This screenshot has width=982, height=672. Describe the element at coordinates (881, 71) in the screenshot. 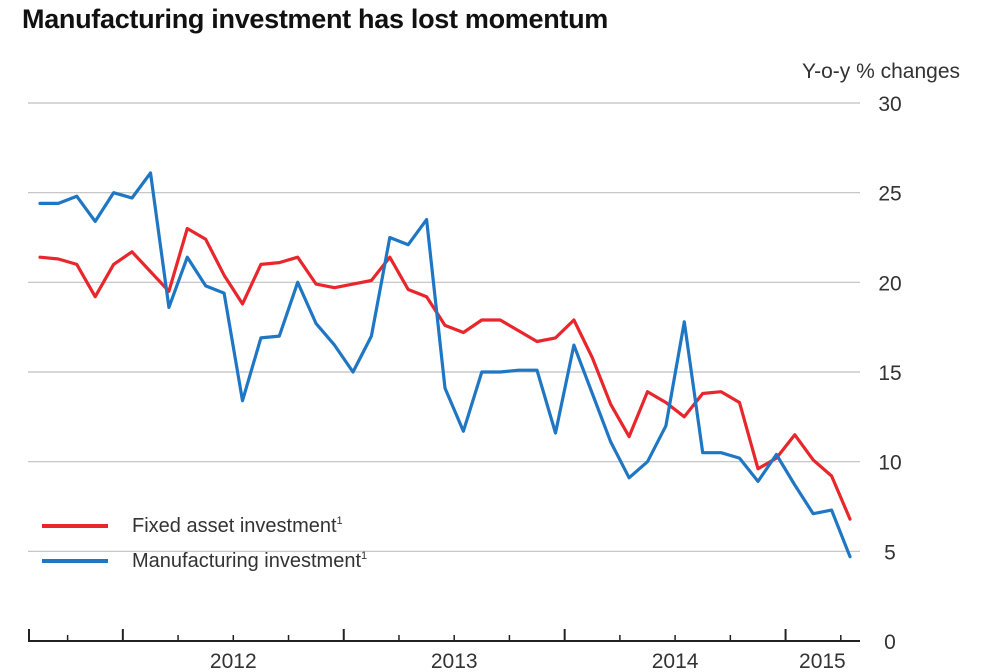

I see `y-axis-unit-label: Y-o-y % changes` at that location.